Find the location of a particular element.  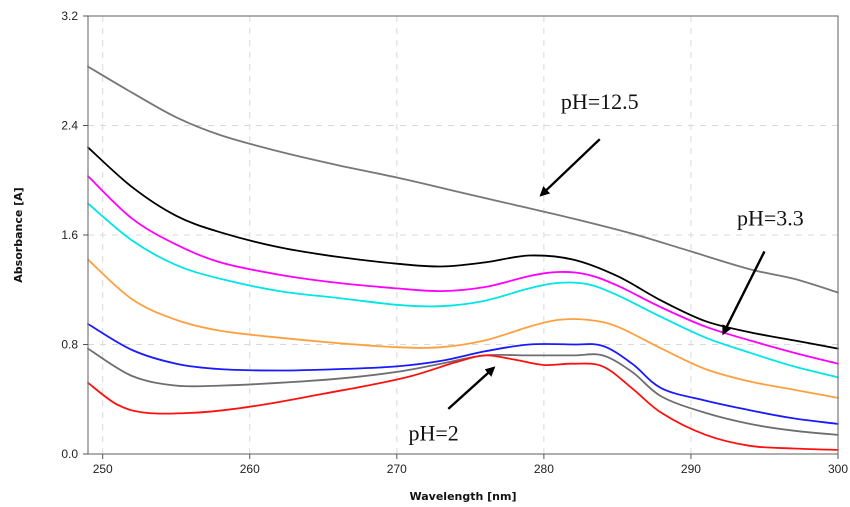

annotation-label: pH=2 is located at coordinates (433, 432).